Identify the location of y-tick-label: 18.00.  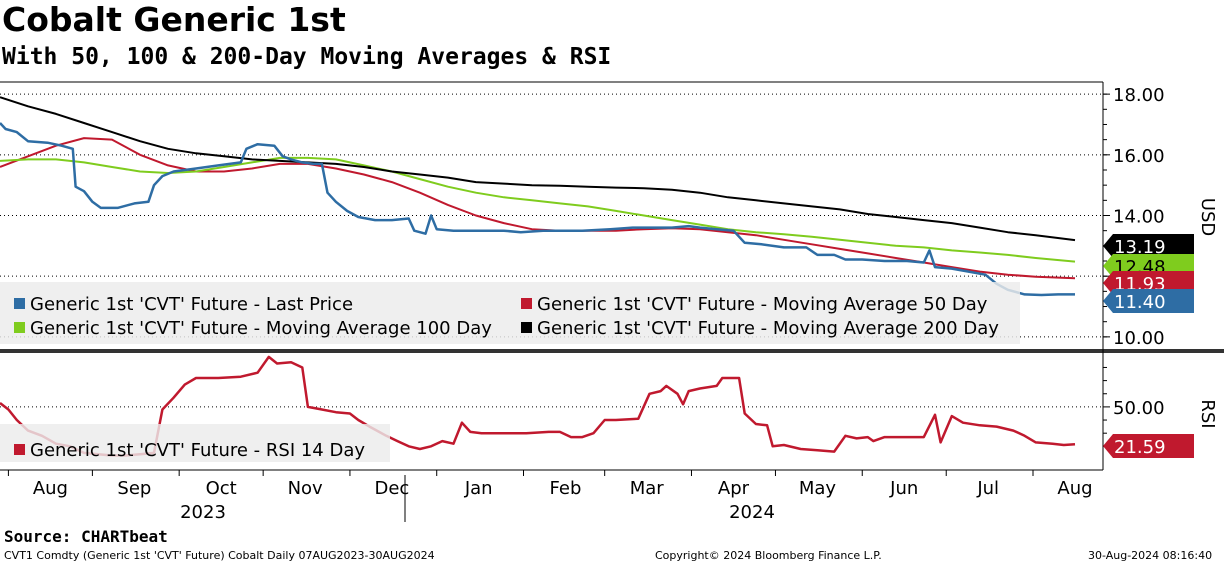
(1139, 95).